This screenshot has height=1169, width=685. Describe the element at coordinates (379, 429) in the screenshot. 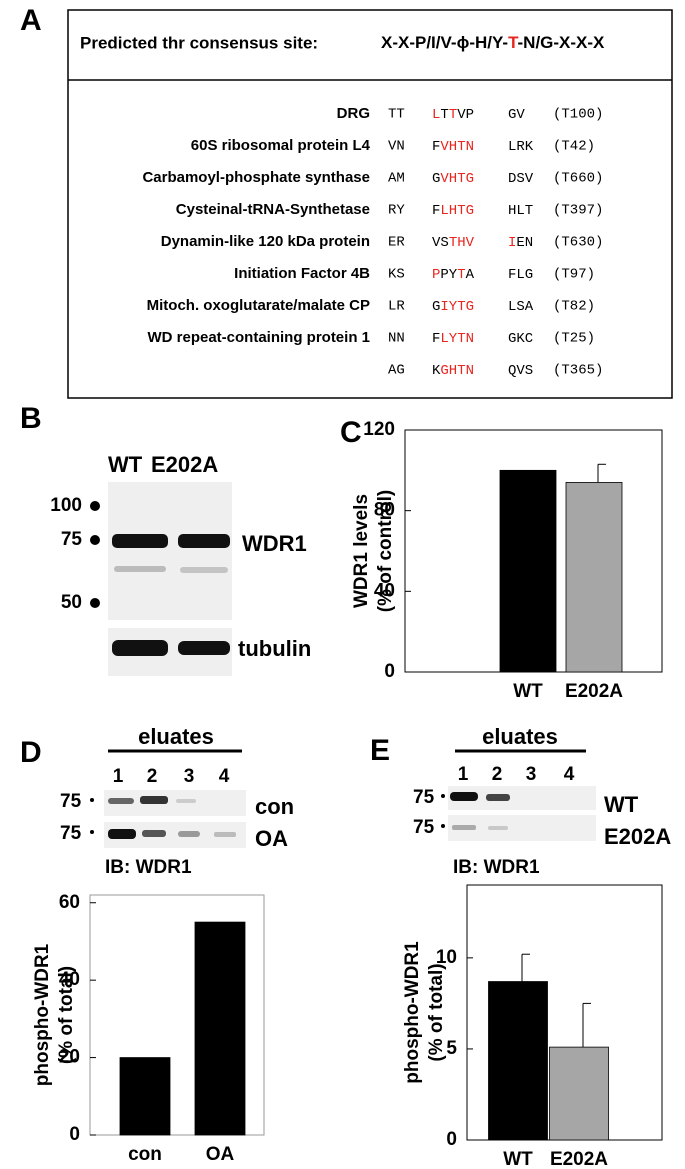

I see `y-tick-label: 120` at that location.